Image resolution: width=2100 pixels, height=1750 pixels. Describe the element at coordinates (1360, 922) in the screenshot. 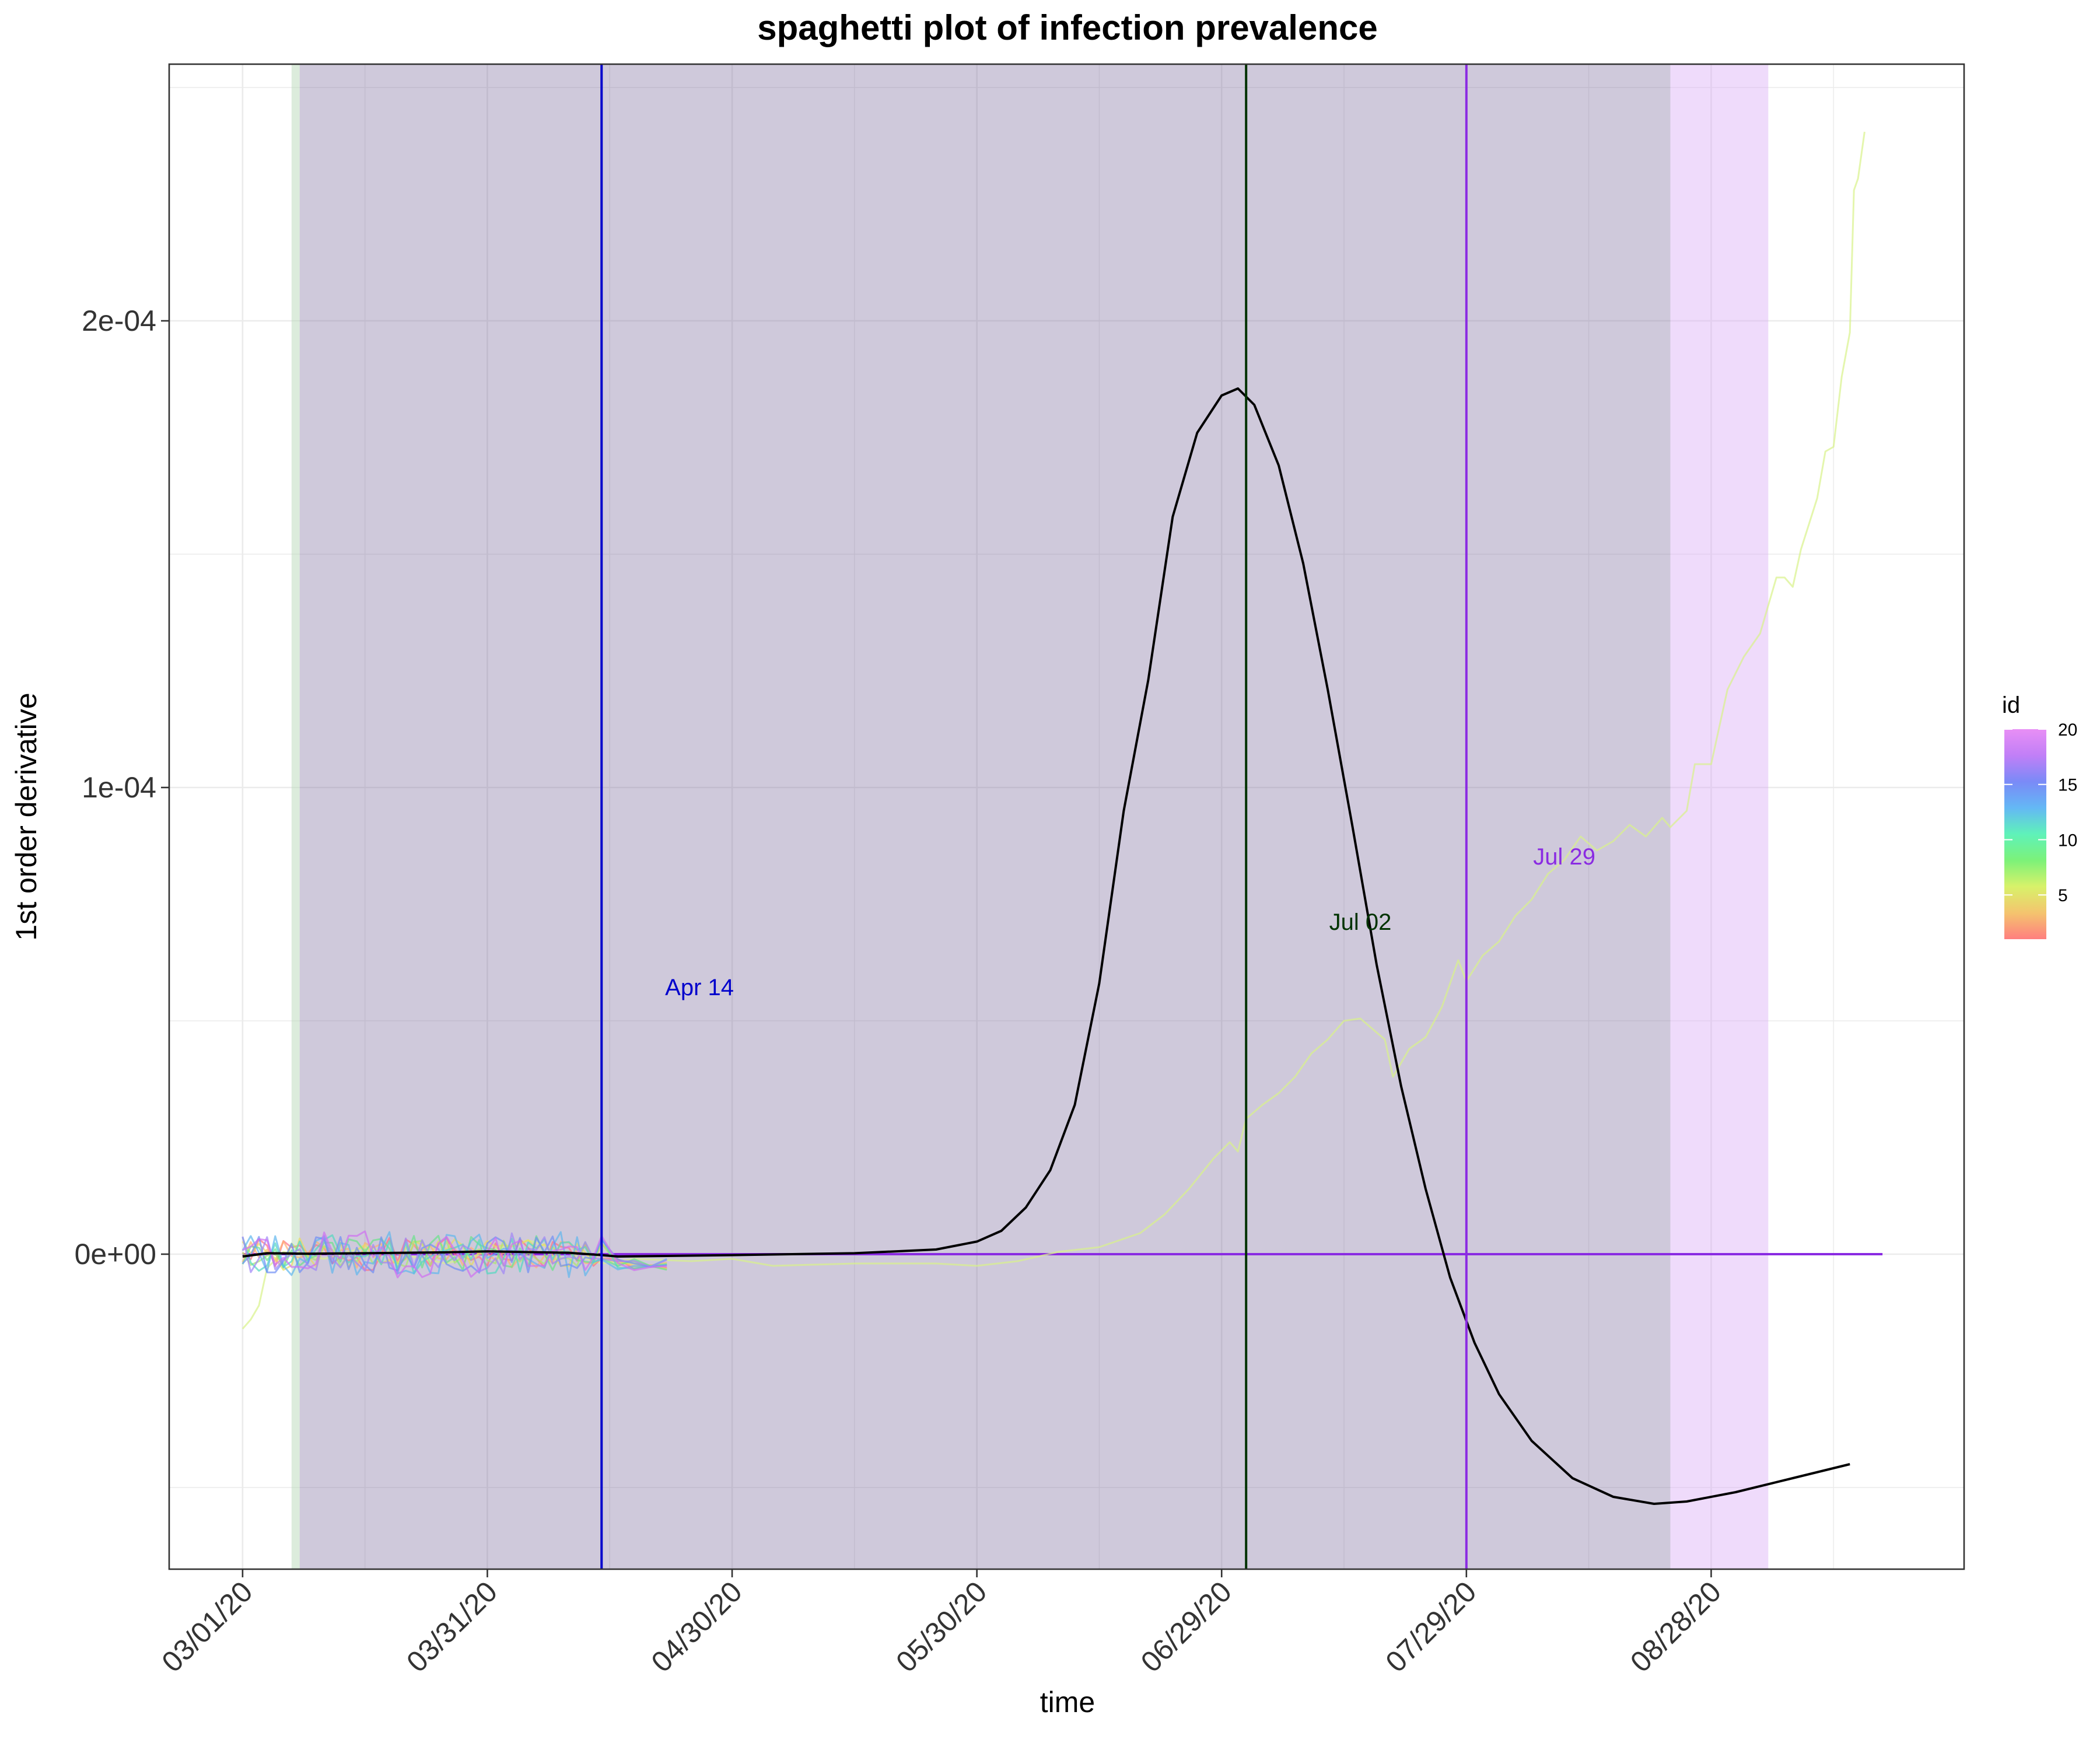

I see `vline-label-2: Jul 02` at that location.